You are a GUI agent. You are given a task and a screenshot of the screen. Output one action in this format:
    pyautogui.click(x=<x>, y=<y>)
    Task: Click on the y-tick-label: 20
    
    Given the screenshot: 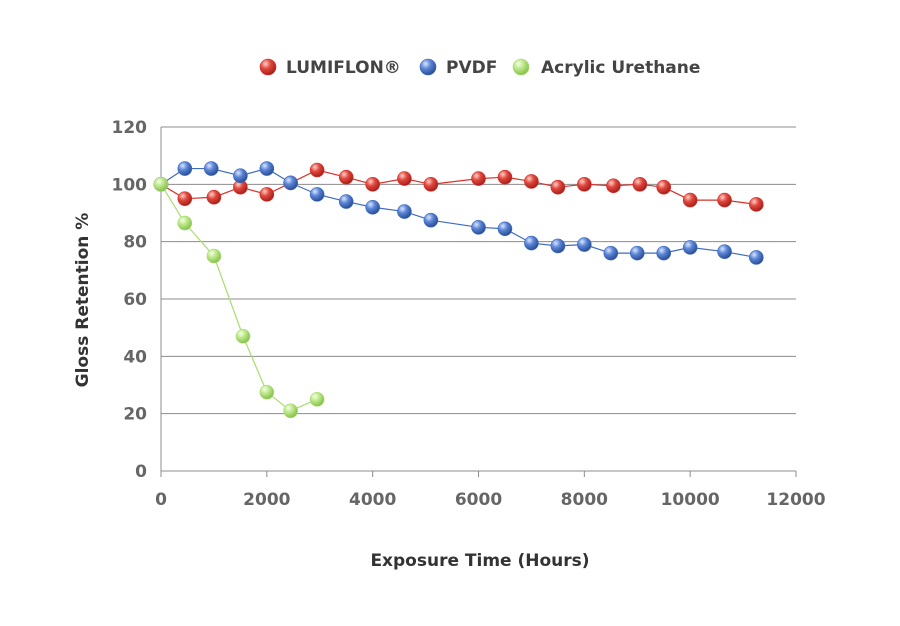 What is the action you would take?
    pyautogui.click(x=135, y=415)
    